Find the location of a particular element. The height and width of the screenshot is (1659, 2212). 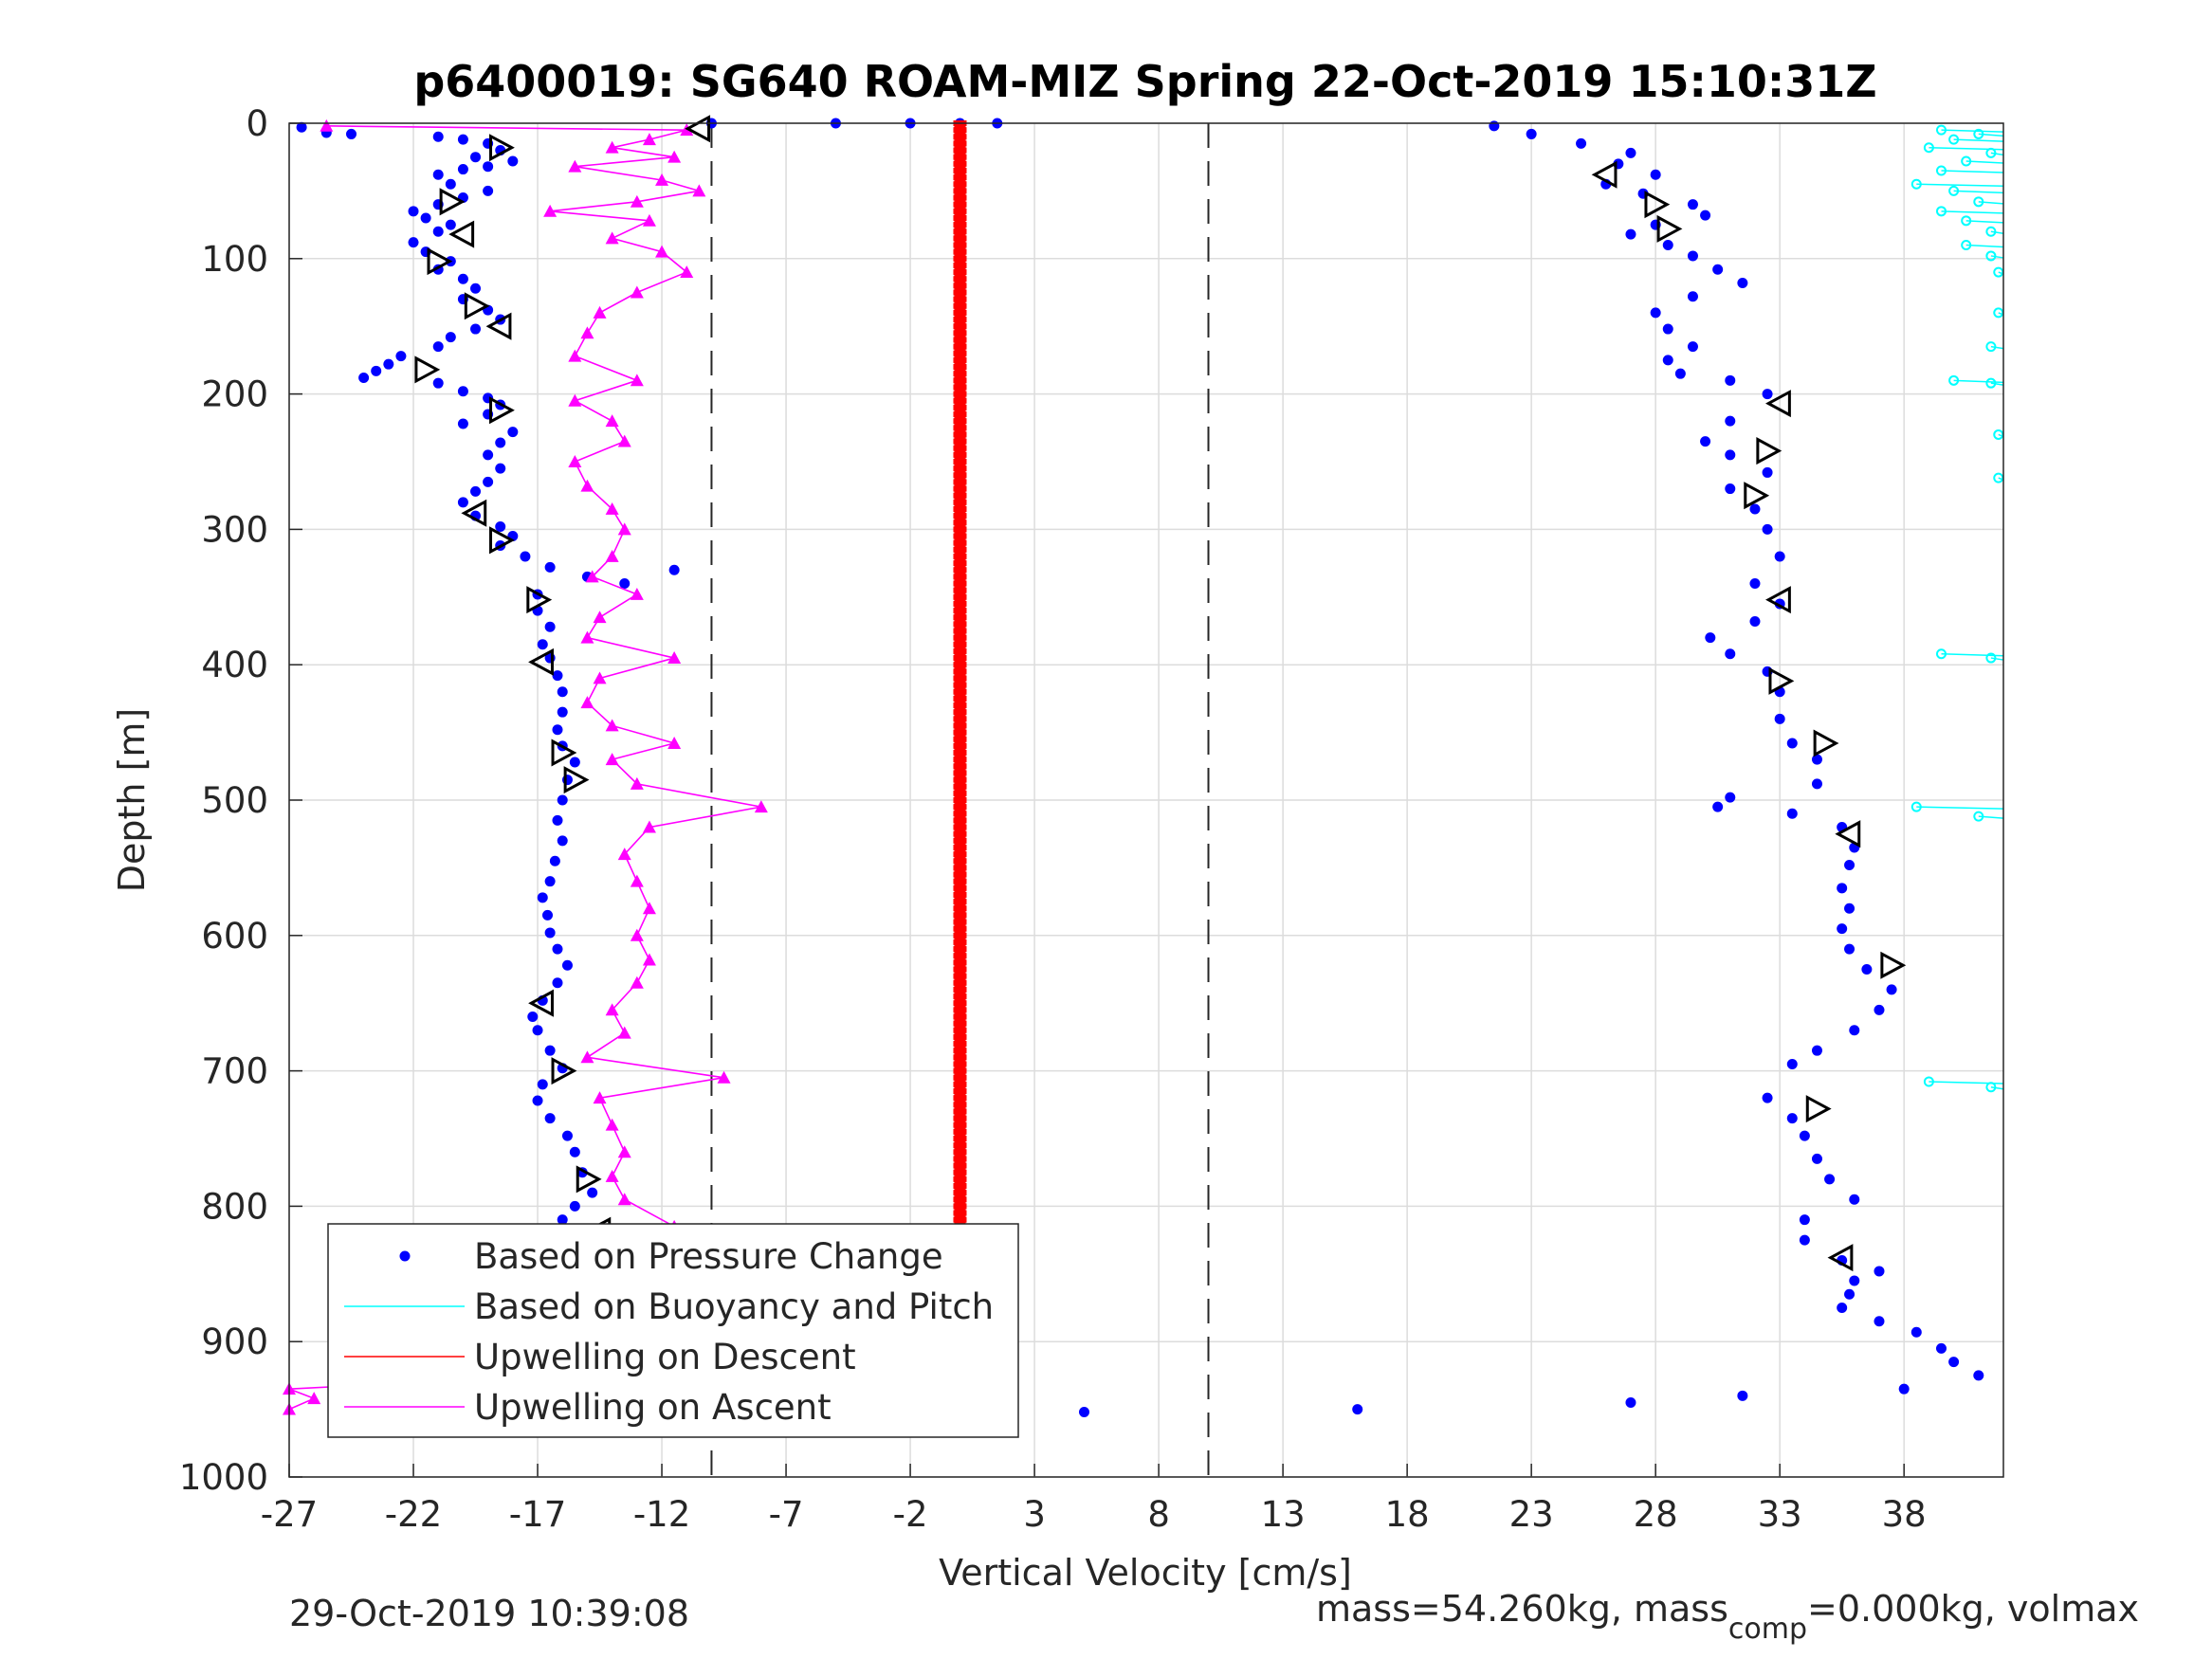

y-tick-label: 300 is located at coordinates (234, 529).